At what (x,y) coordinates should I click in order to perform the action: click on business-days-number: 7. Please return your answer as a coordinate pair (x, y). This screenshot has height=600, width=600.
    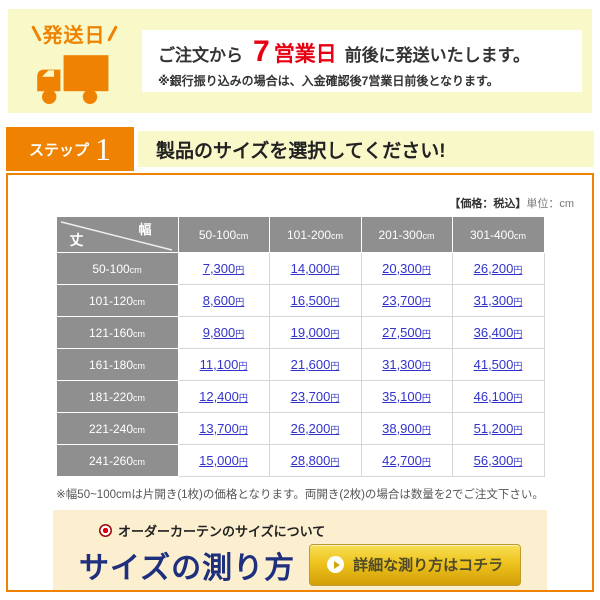
    Looking at the image, I should click on (261, 51).